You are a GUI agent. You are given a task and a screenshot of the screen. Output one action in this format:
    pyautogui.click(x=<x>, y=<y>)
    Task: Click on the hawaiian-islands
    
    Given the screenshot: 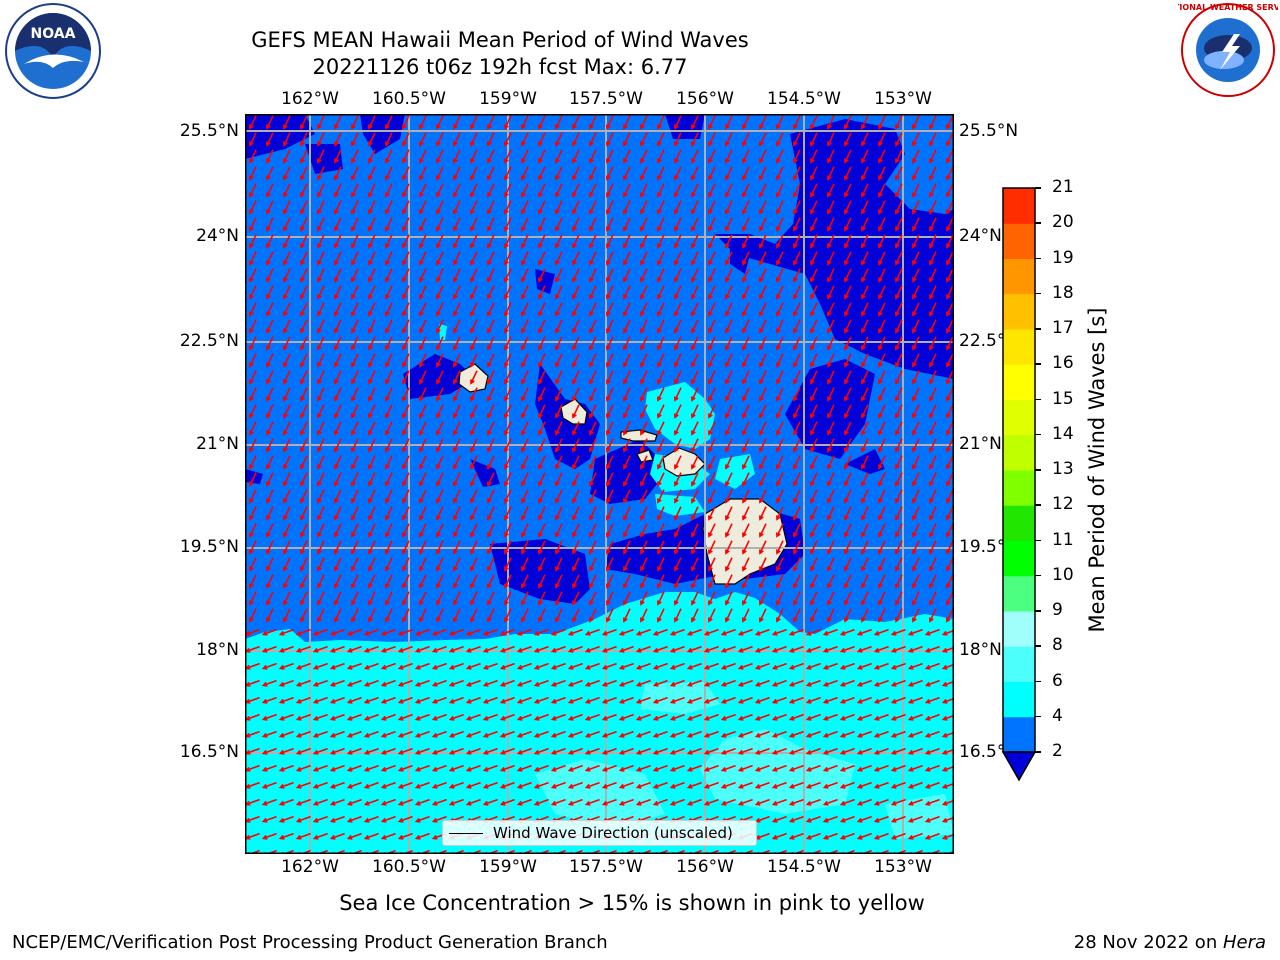 What is the action you would take?
    pyautogui.click(x=623, y=474)
    